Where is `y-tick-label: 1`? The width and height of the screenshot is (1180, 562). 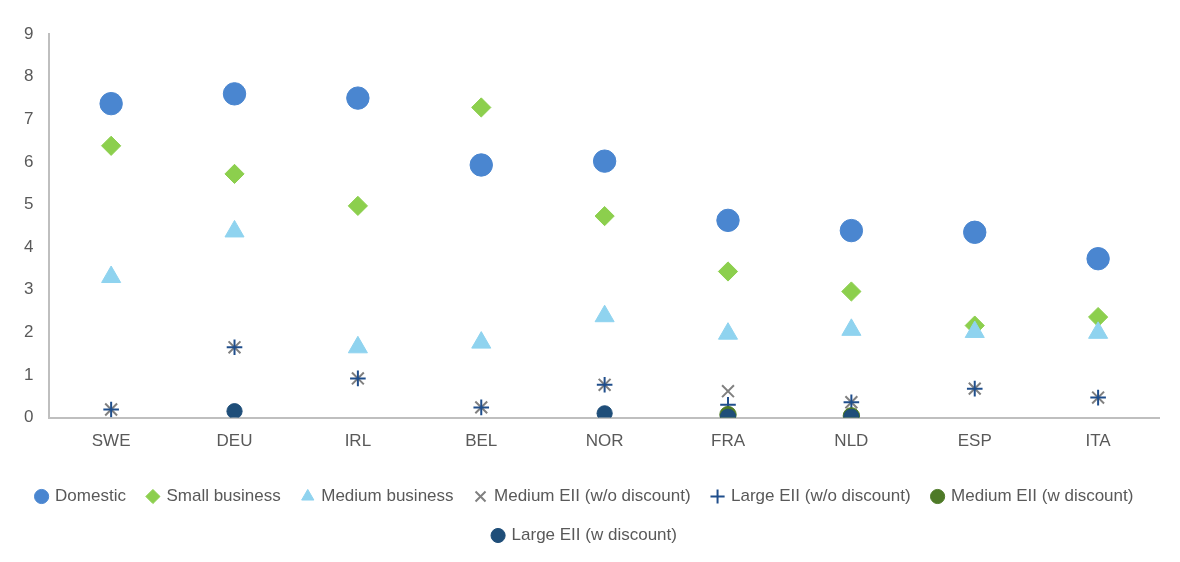 y-tick-label: 1 is located at coordinates (28, 374).